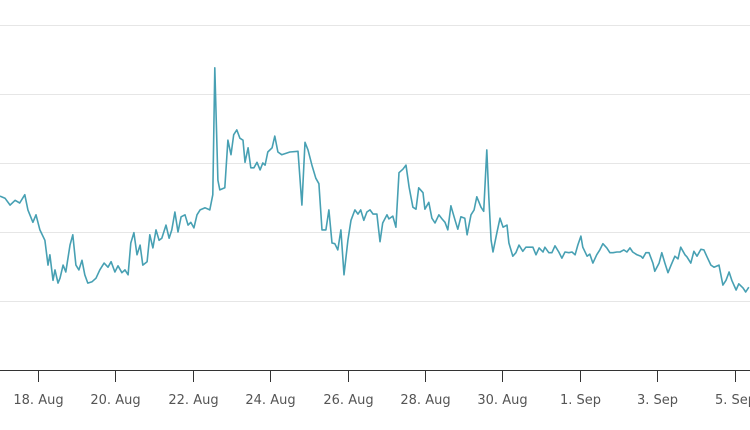 The width and height of the screenshot is (750, 430). I want to click on x-tick-label: 3. Sep, so click(657, 400).